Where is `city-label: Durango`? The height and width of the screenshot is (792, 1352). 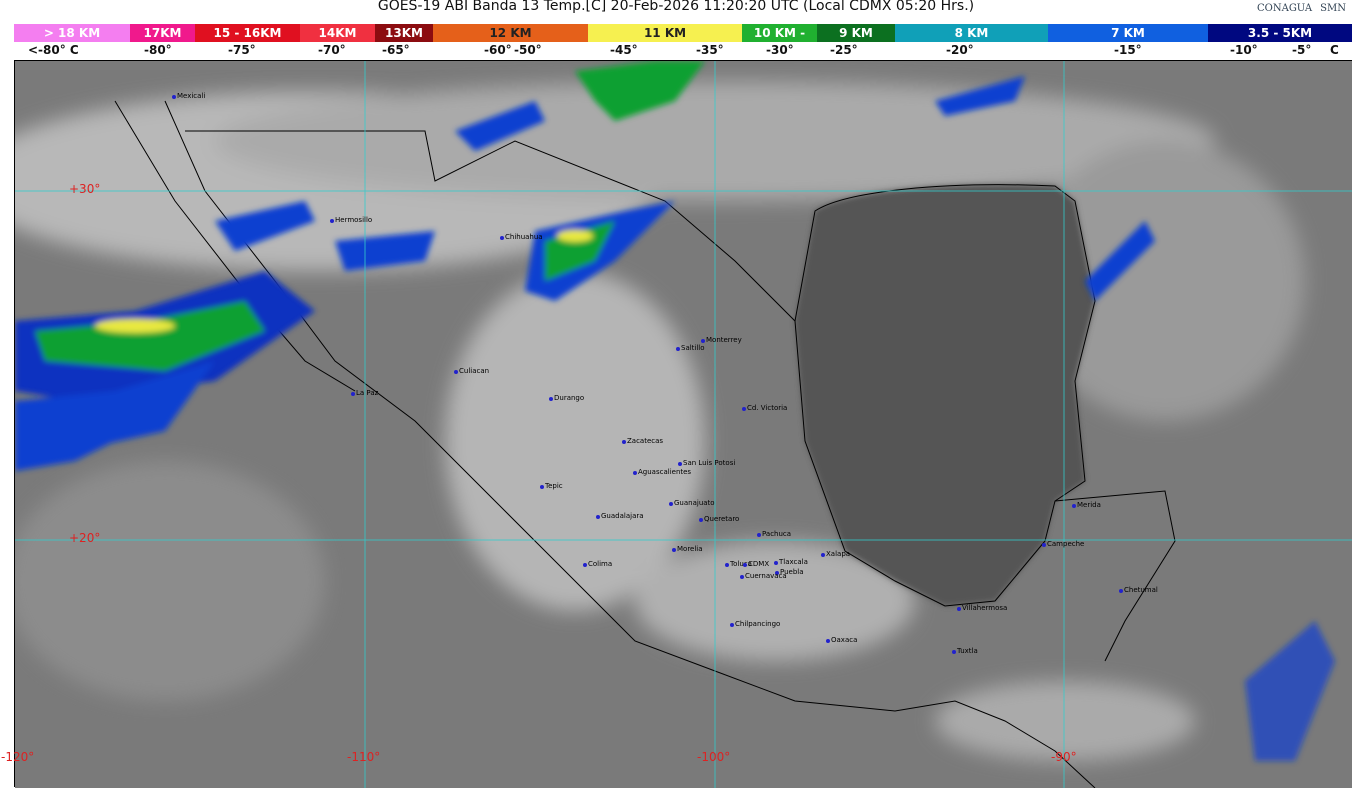 city-label: Durango is located at coordinates (566, 398).